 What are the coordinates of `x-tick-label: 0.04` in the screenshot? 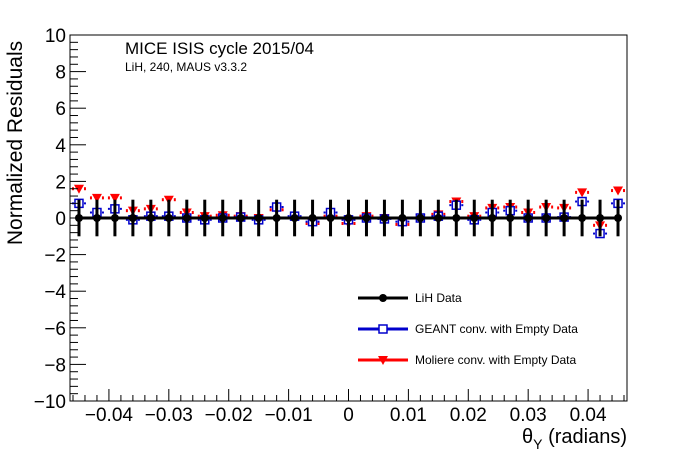 It's located at (588, 415).